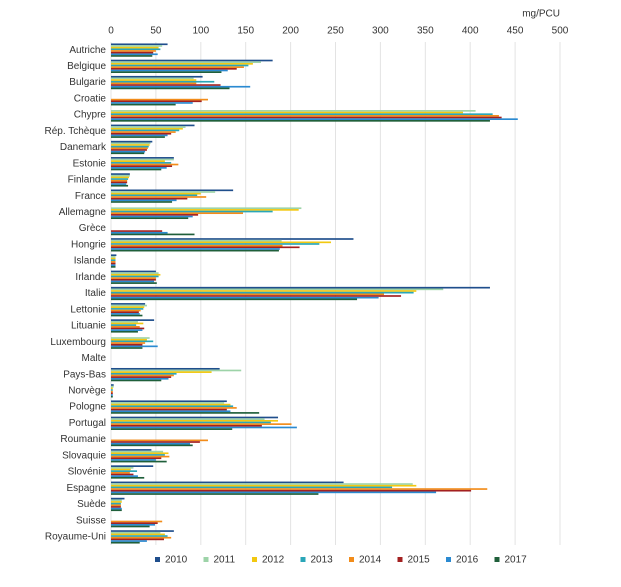 The width and height of the screenshot is (621, 587). Describe the element at coordinates (560, 31) in the screenshot. I see `x-tick-label: 500` at that location.